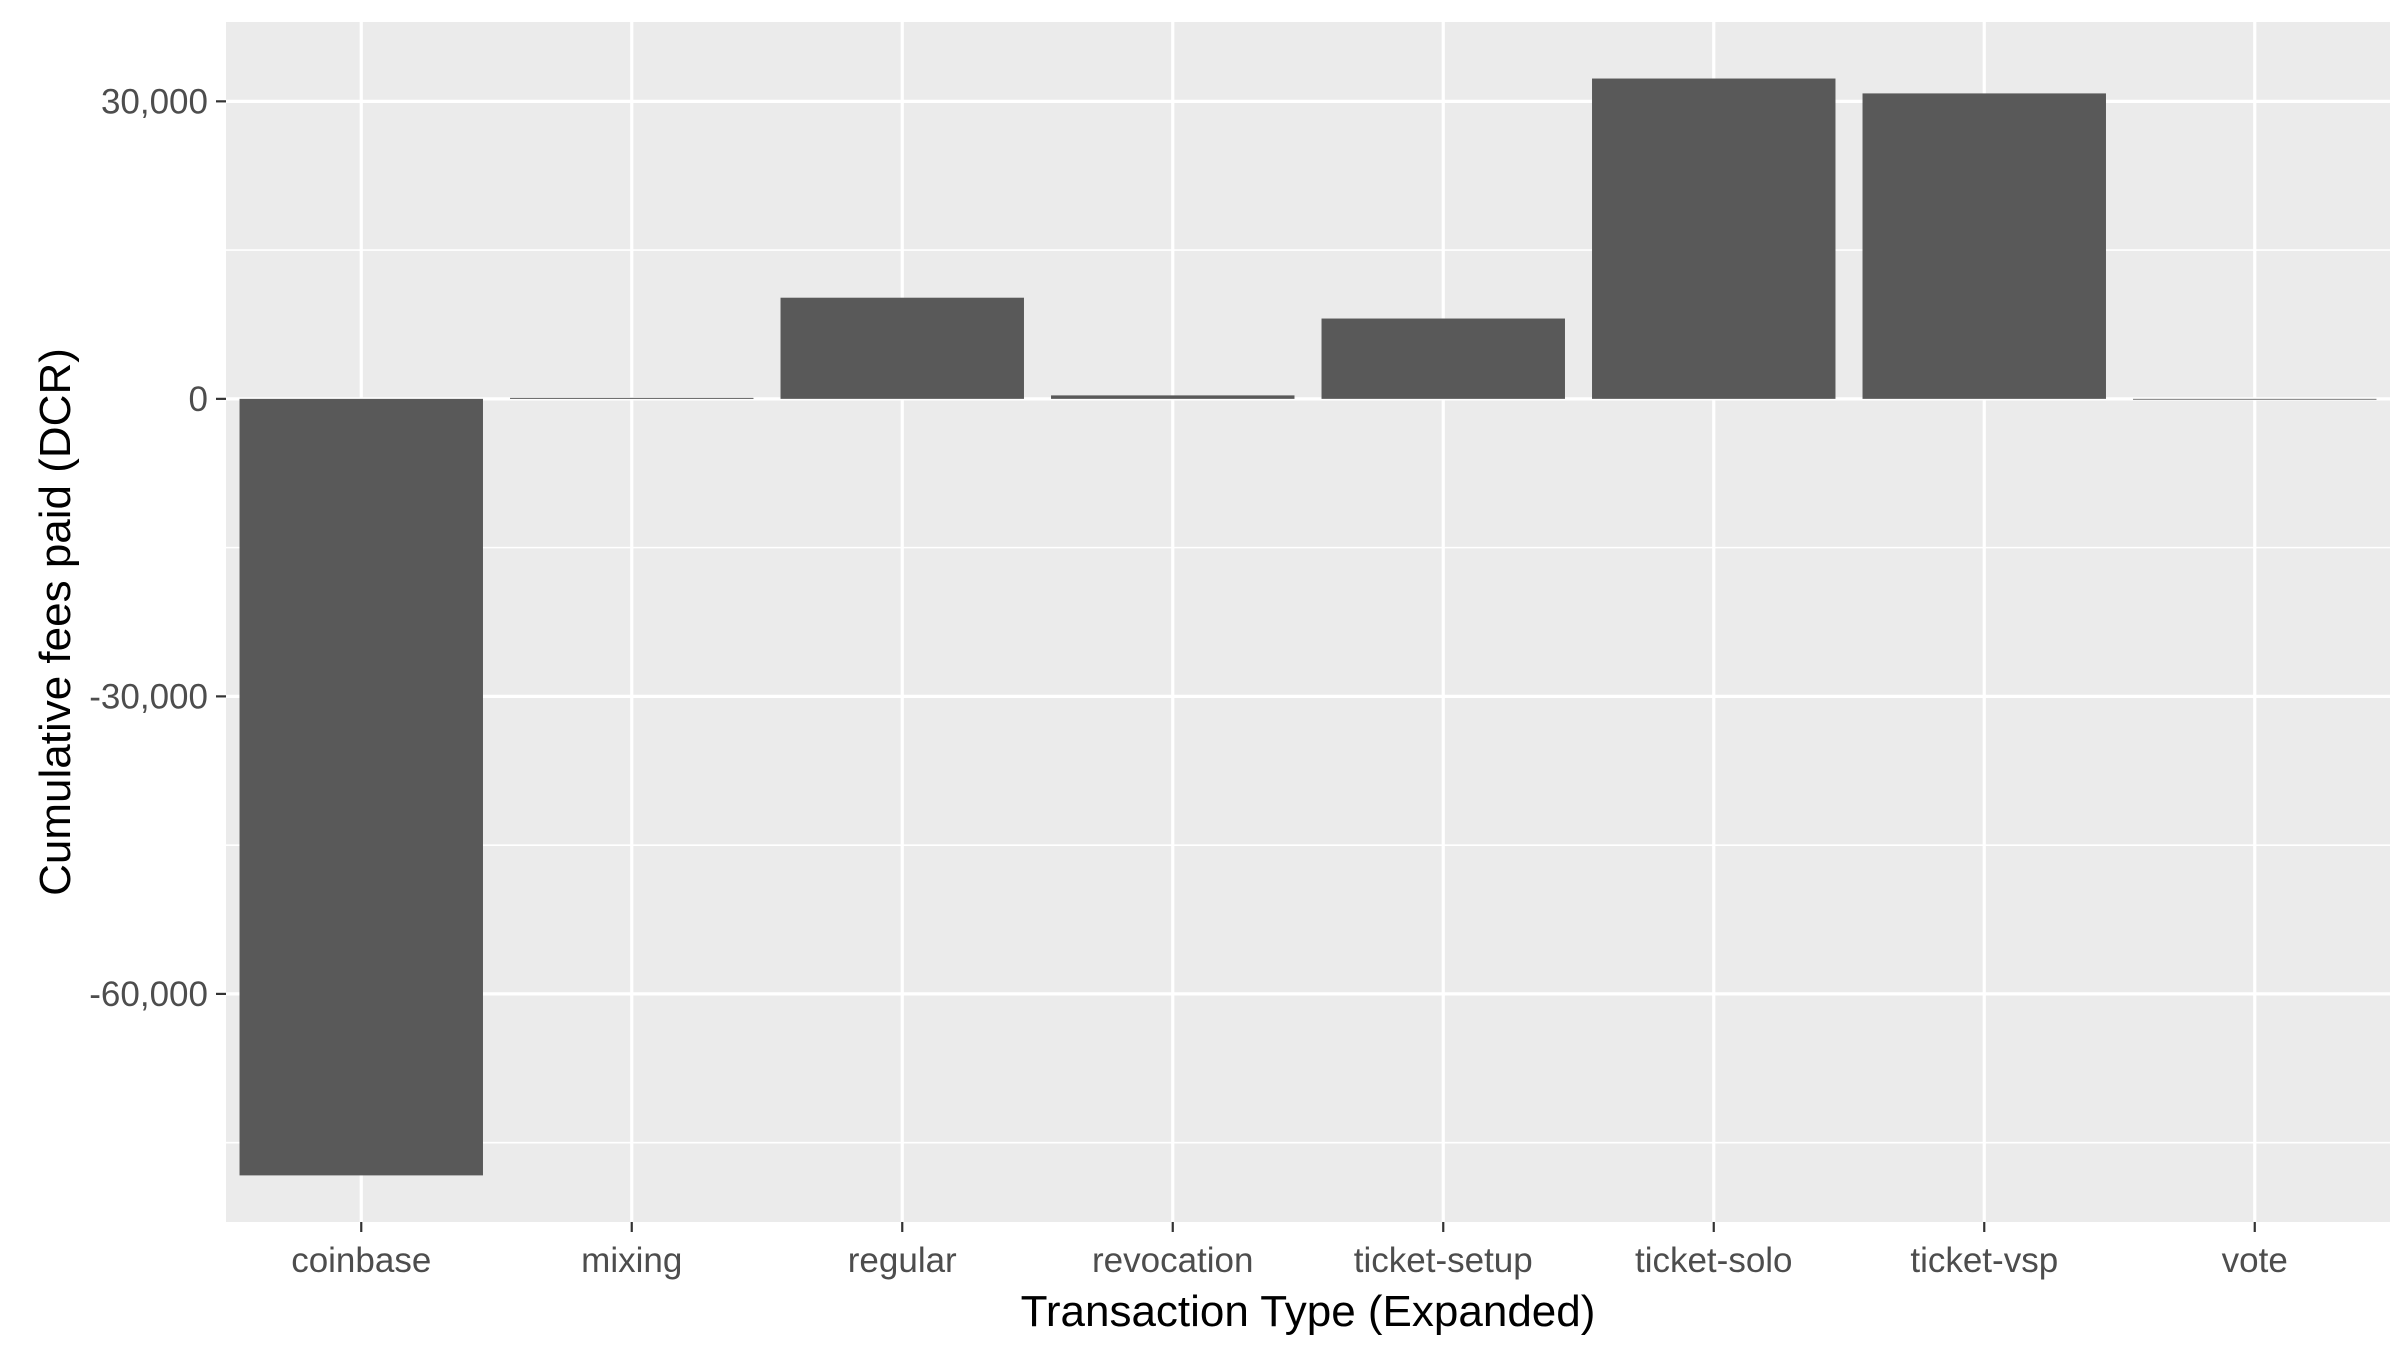 The width and height of the screenshot is (2400, 1350). What do you see at coordinates (148, 994) in the screenshot?
I see `y-tick-label: -60,000` at bounding box center [148, 994].